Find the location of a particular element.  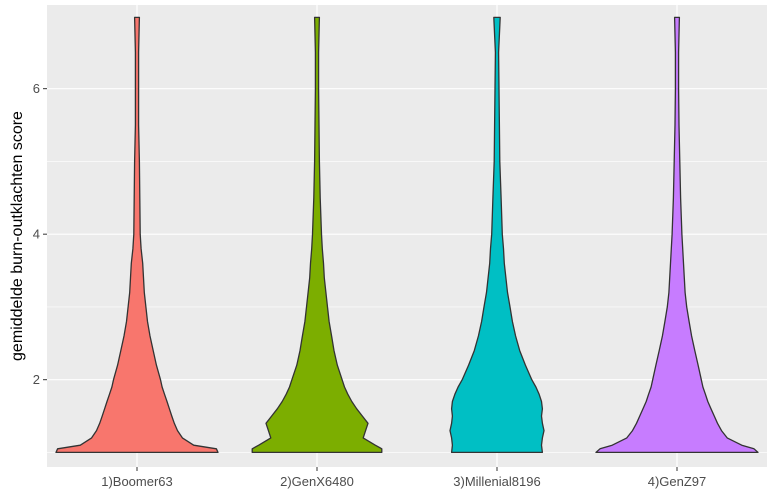

y-tick-label: 4 is located at coordinates (36, 234).